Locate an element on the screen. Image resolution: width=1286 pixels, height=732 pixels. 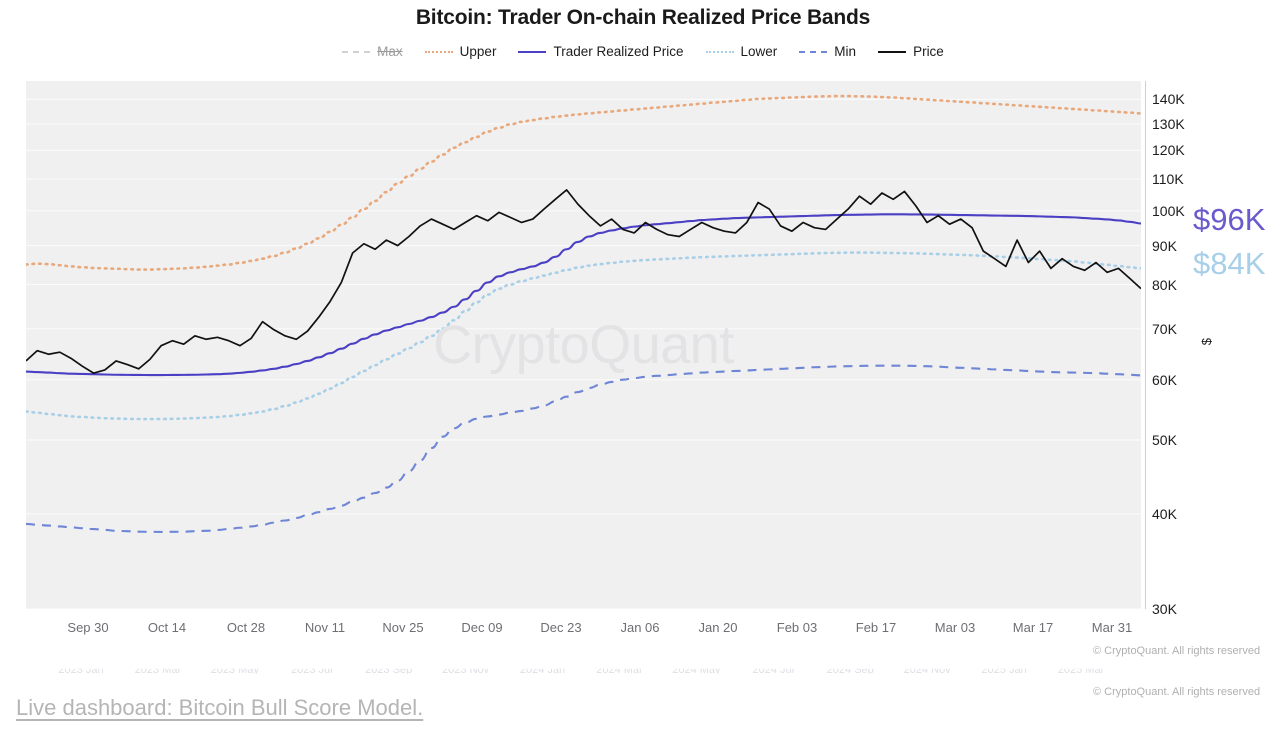
legend-label: Min is located at coordinates (845, 51).